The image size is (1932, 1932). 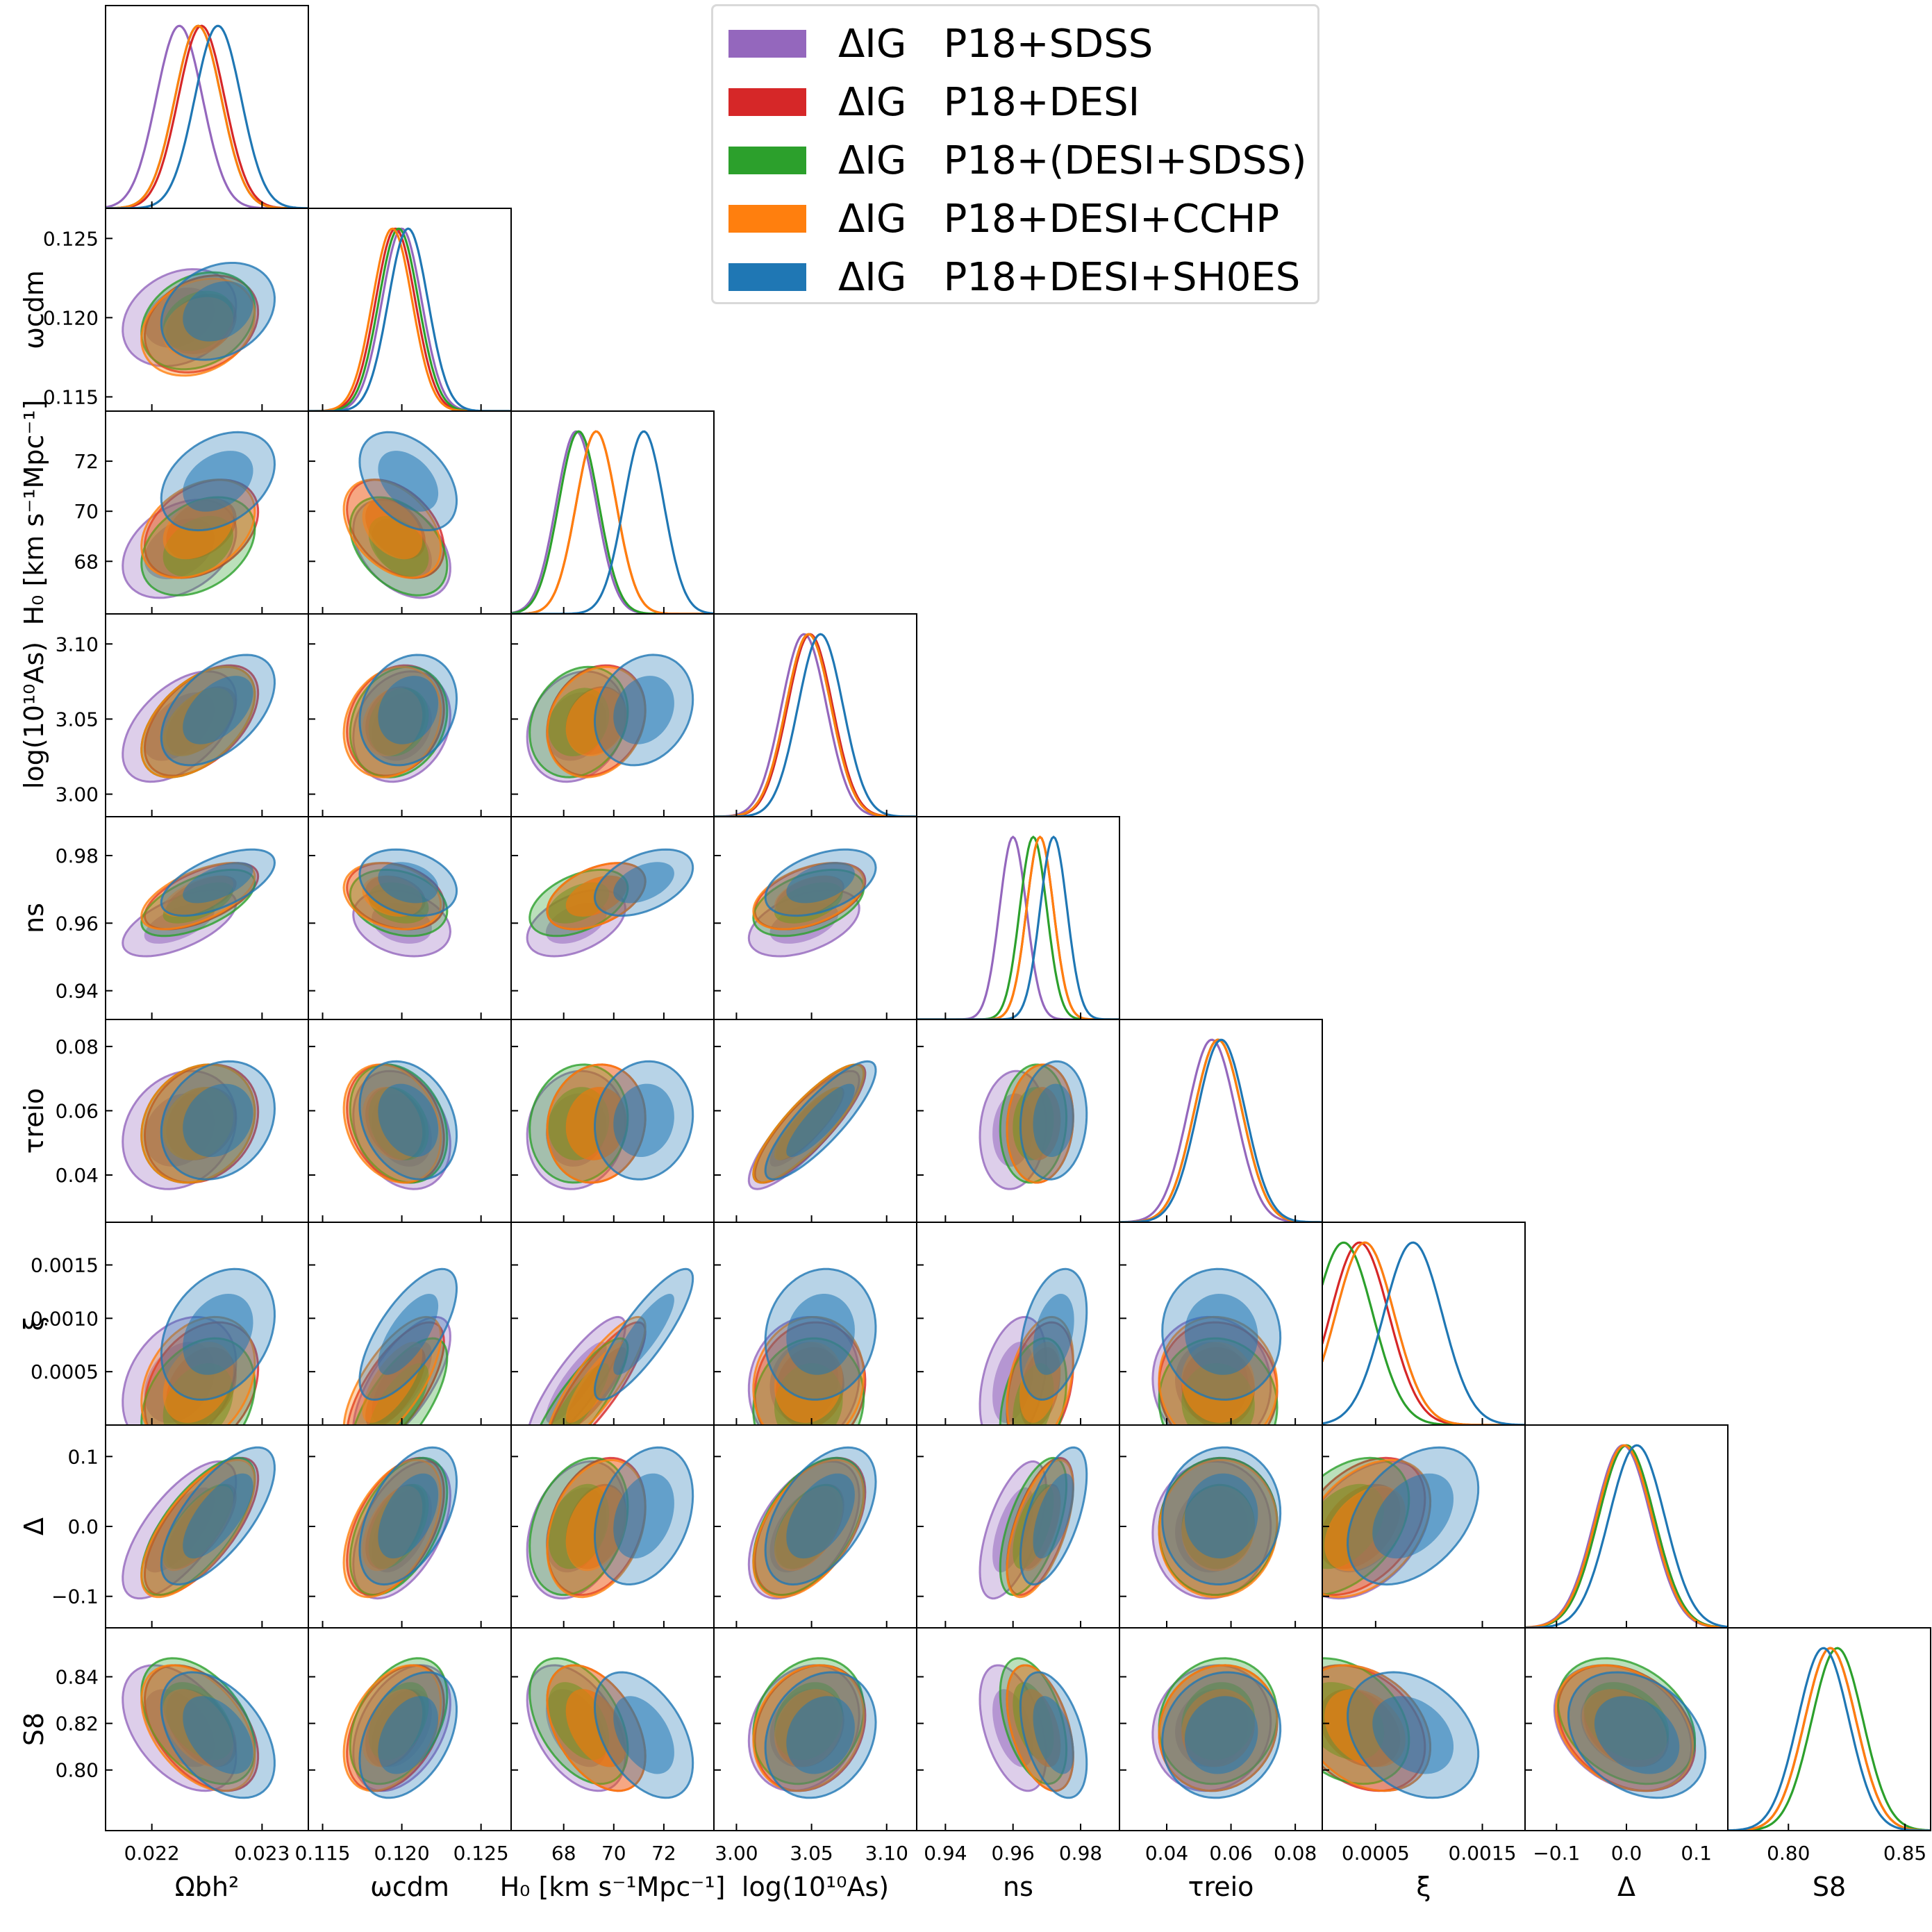 I want to click on y-tick-label: 0.84, so click(x=77, y=1677).